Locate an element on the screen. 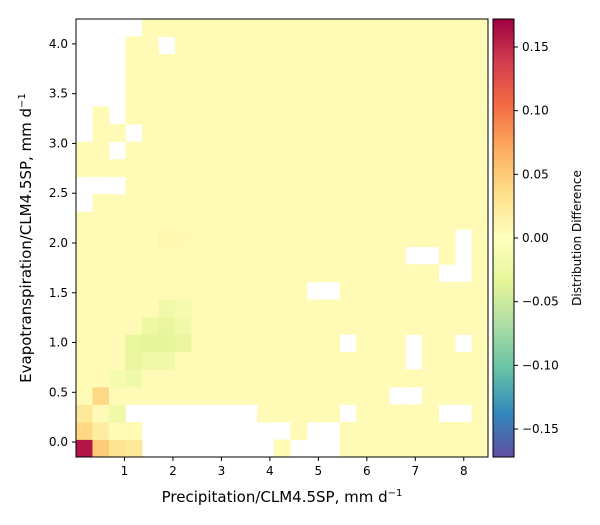 The height and width of the screenshot is (525, 600). colorbar-label: Distribution Difference is located at coordinates (577, 238).